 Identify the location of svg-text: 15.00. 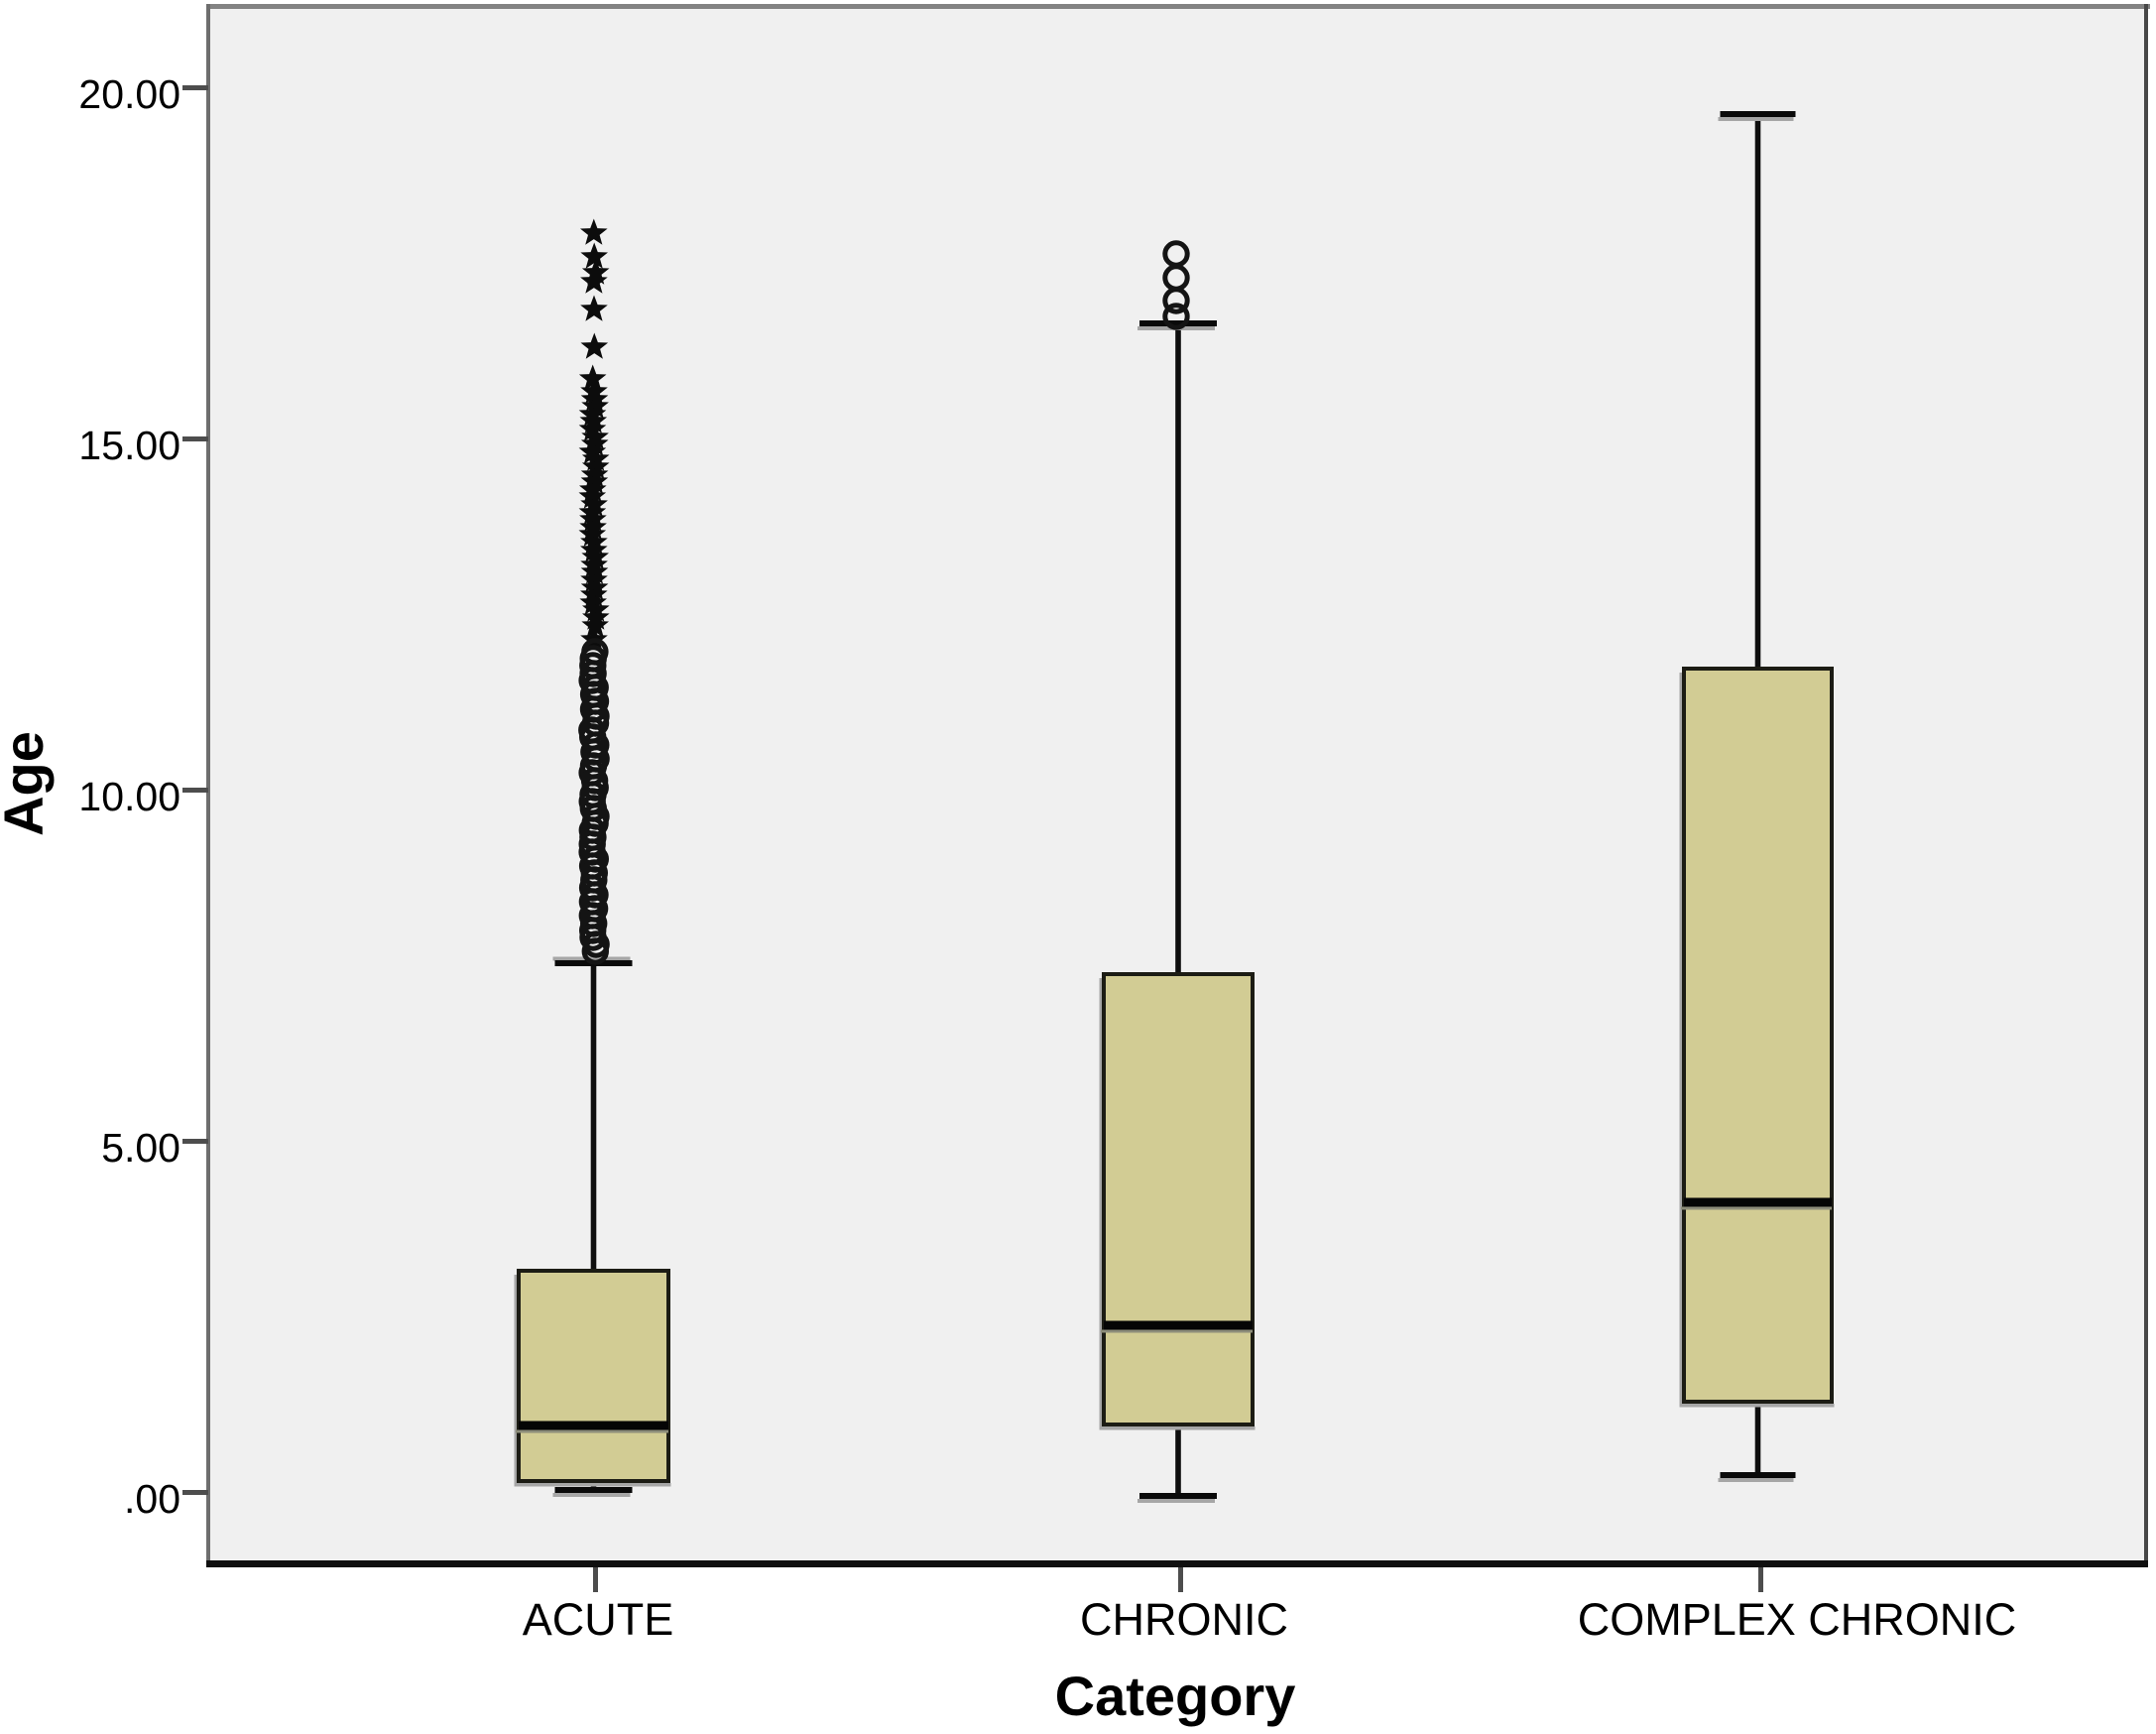
(129, 445).